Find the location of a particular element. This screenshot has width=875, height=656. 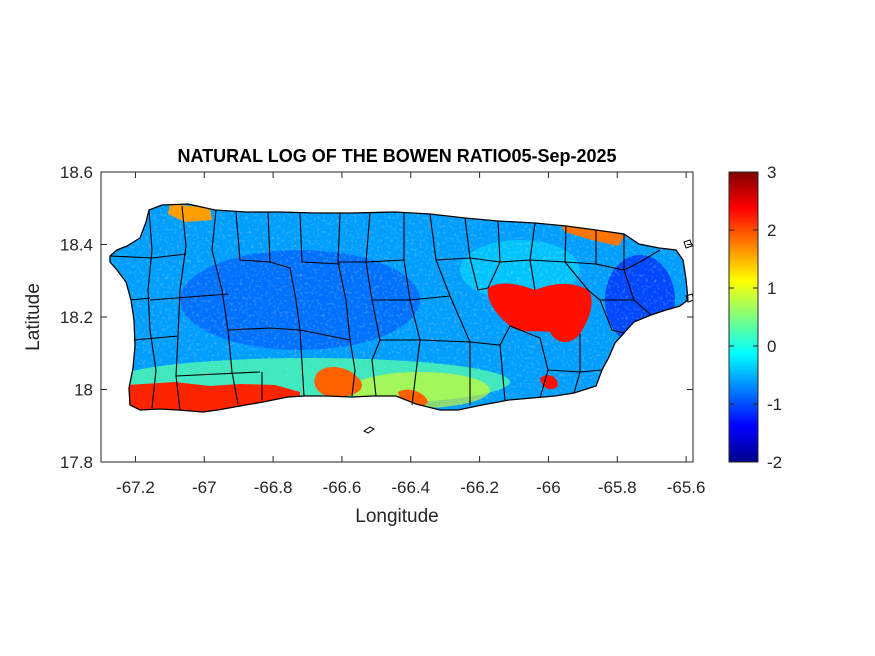

y-tick-label: 18 is located at coordinates (83, 390).